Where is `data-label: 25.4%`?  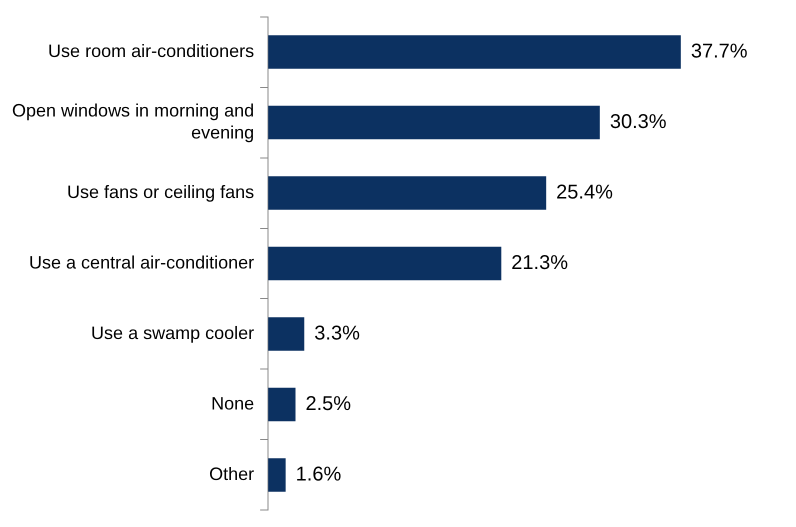 data-label: 25.4% is located at coordinates (585, 193).